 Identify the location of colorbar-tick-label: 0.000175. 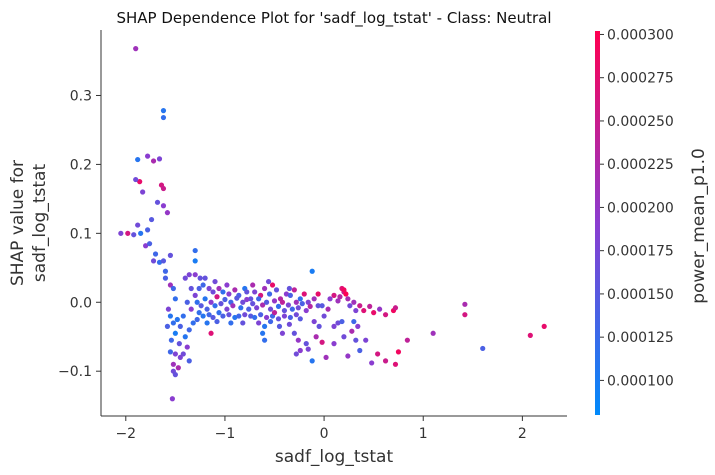
(640, 252).